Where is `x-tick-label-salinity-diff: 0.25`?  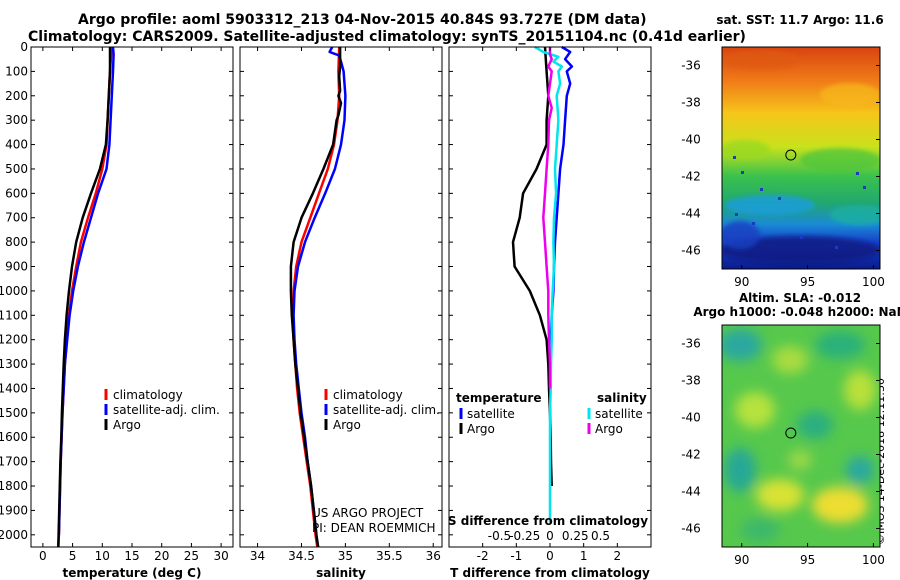 x-tick-label-salinity-diff: 0.25 is located at coordinates (575, 536).